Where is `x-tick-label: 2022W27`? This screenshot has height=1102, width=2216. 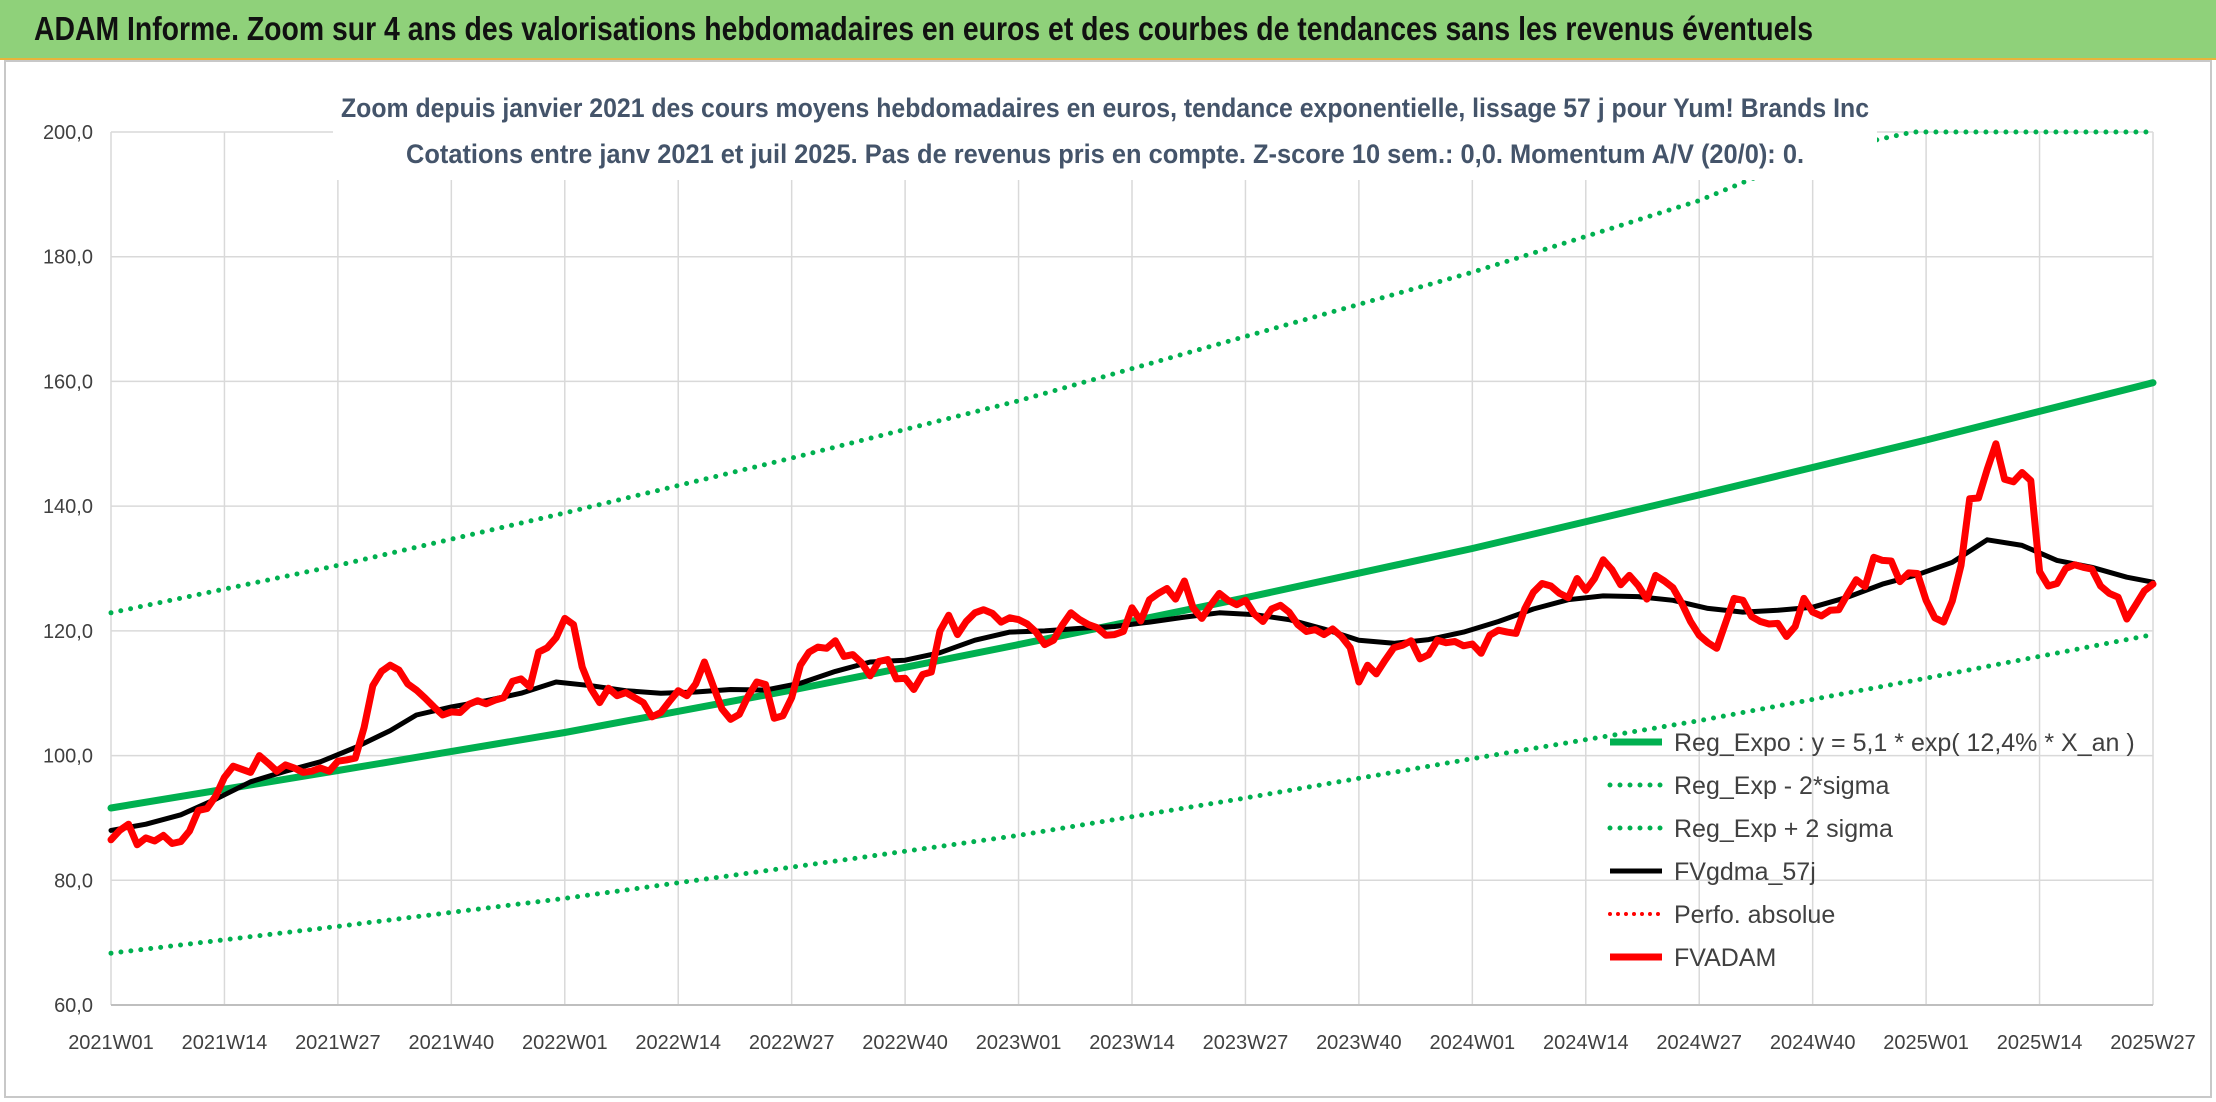
x-tick-label: 2022W27 is located at coordinates (792, 1043).